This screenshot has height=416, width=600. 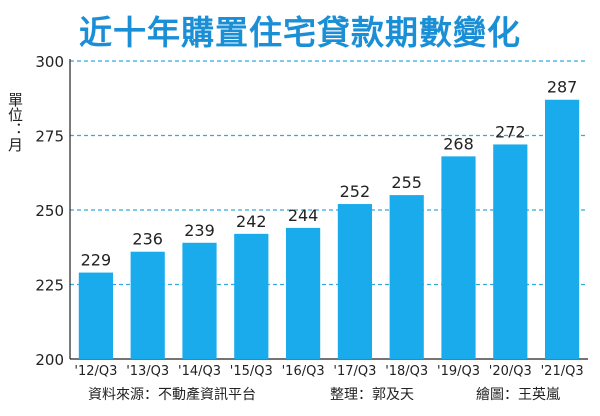 I want to click on y-tick-label: 300, so click(x=49, y=62).